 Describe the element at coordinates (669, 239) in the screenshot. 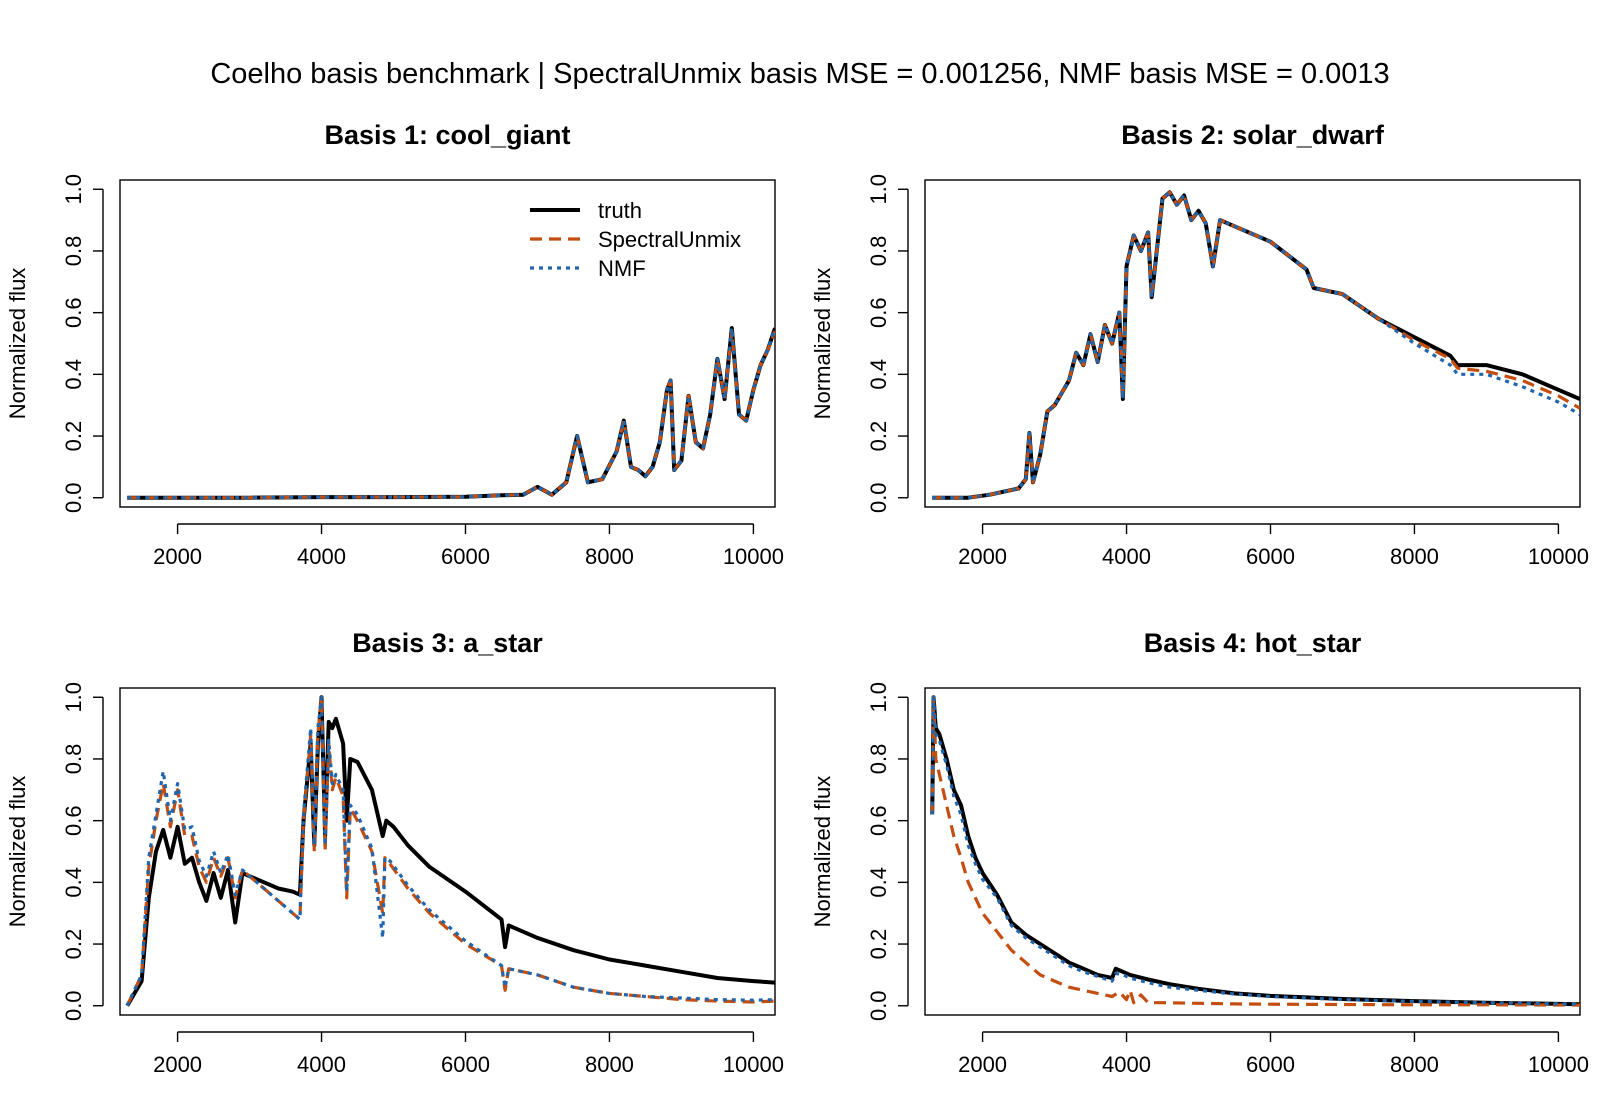

I see `legend-label: SpectralUnmix` at that location.